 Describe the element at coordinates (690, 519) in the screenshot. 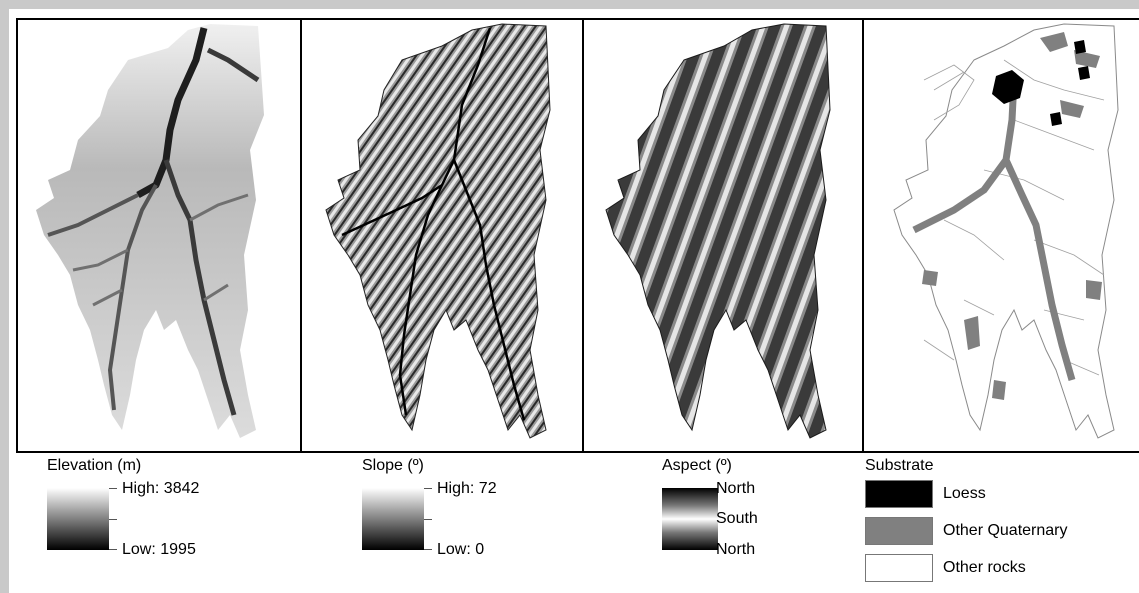

I see `aspect-color-ramp` at that location.